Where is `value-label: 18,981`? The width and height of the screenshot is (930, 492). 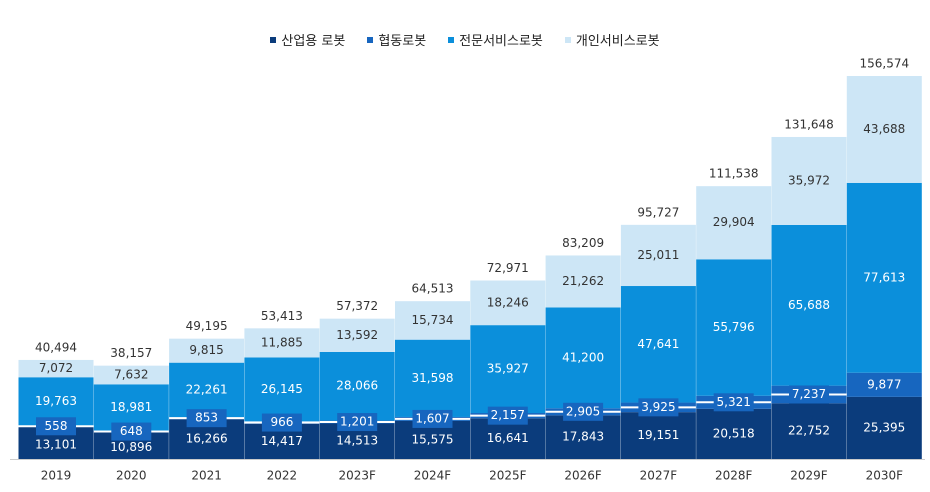 value-label: 18,981 is located at coordinates (131, 407).